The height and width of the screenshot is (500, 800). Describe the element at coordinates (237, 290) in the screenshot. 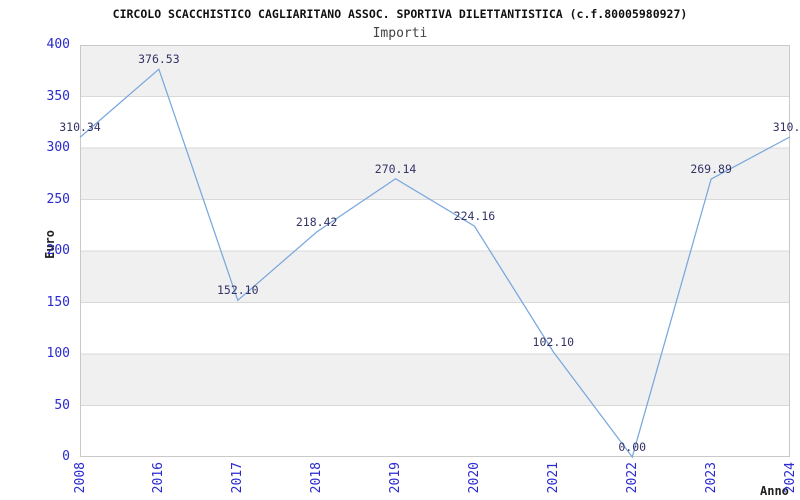

I see `data-point-label: 152.10` at that location.